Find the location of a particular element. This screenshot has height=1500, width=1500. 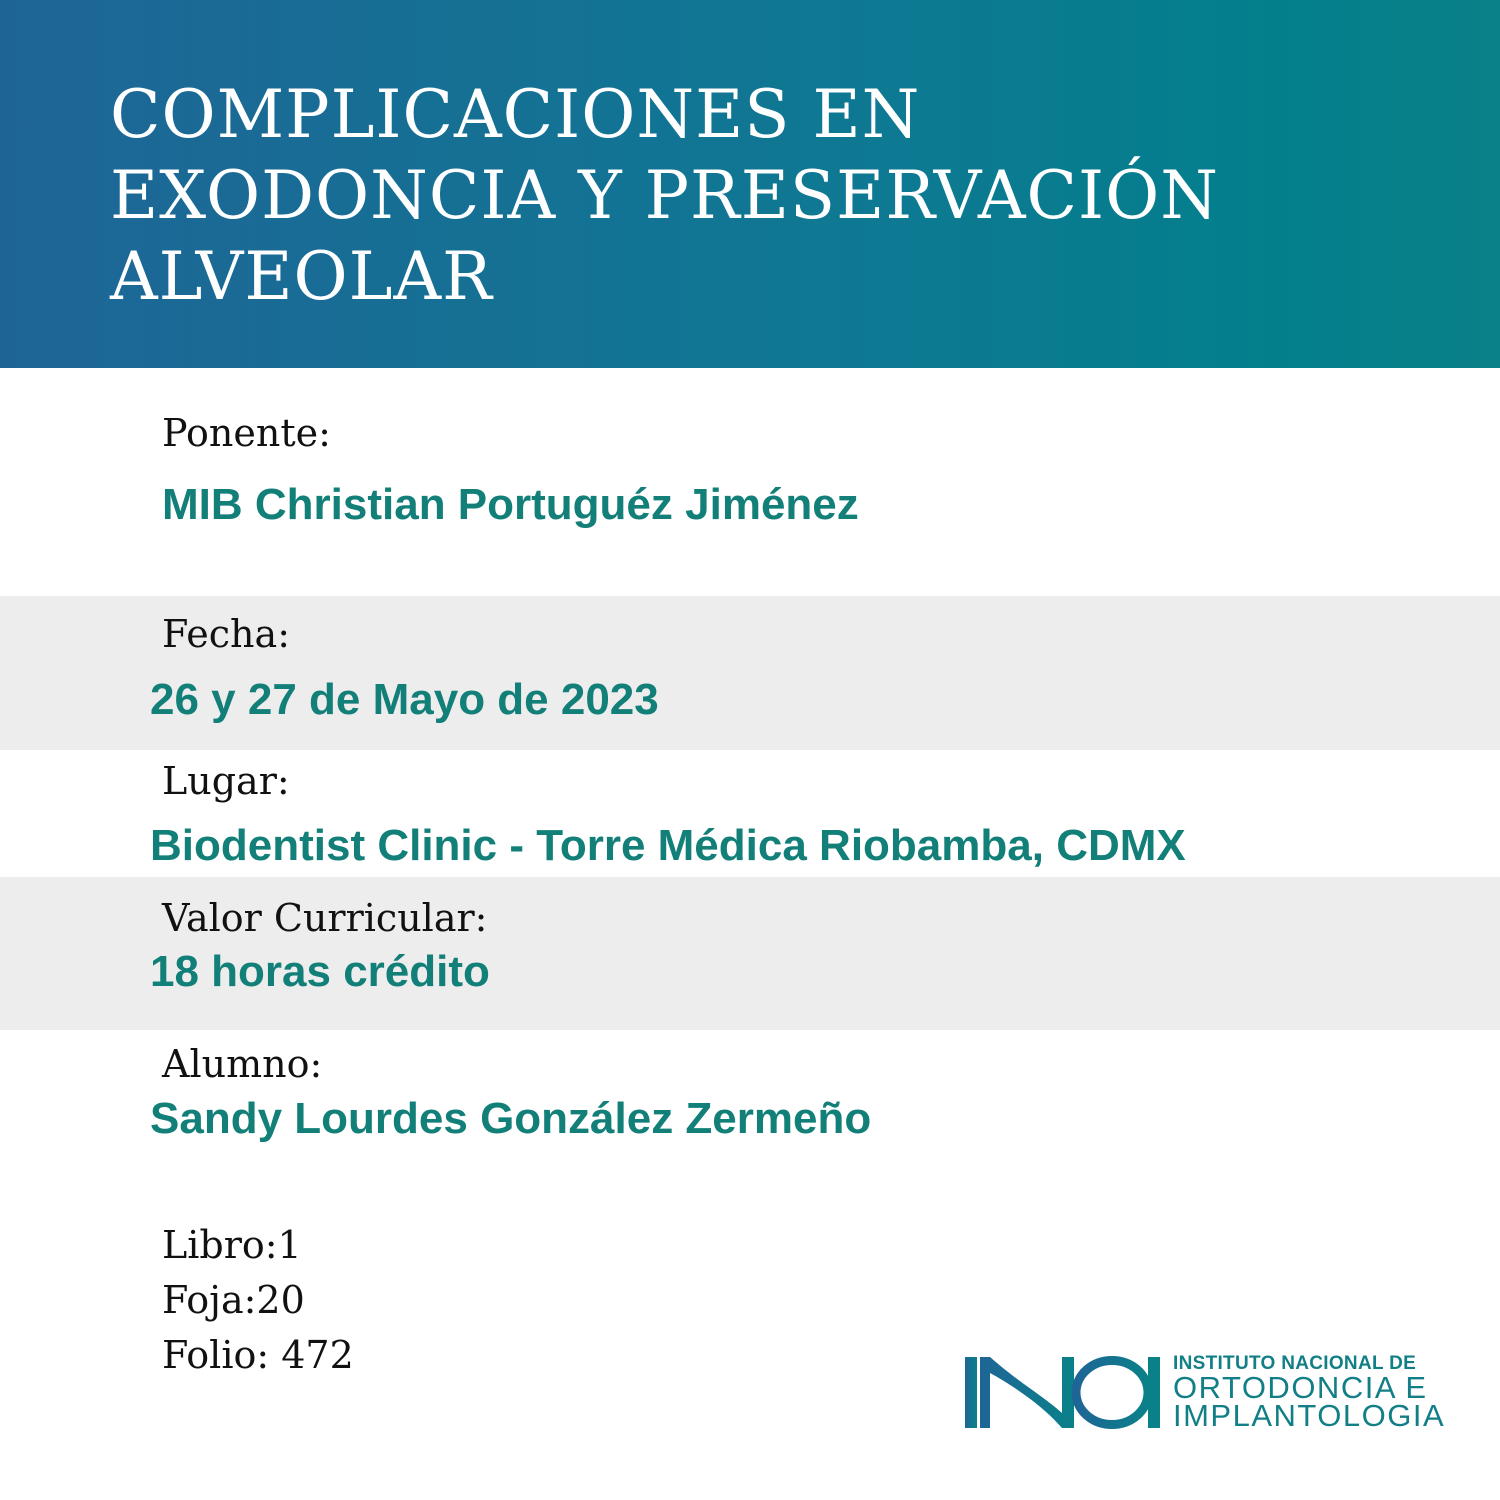

logo-line-1: INSTITUTO NACIONAL DE is located at coordinates (1295, 1363).